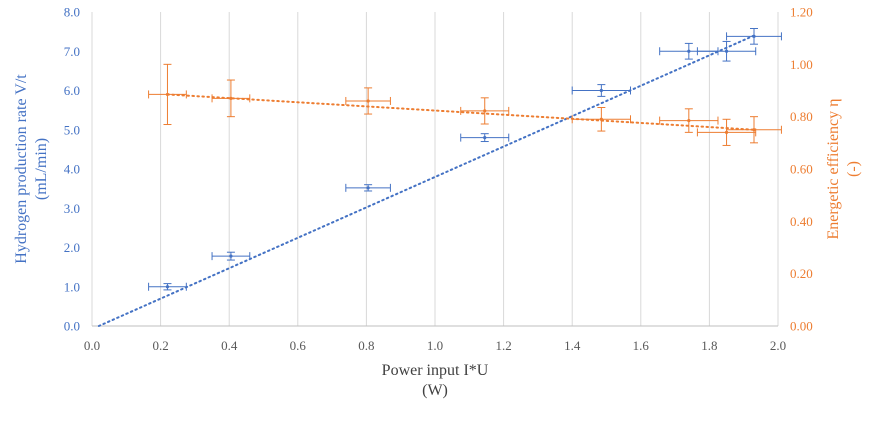 Image resolution: width=880 pixels, height=425 pixels. What do you see at coordinates (160, 345) in the screenshot?
I see `x-tick-label: 0.2` at bounding box center [160, 345].